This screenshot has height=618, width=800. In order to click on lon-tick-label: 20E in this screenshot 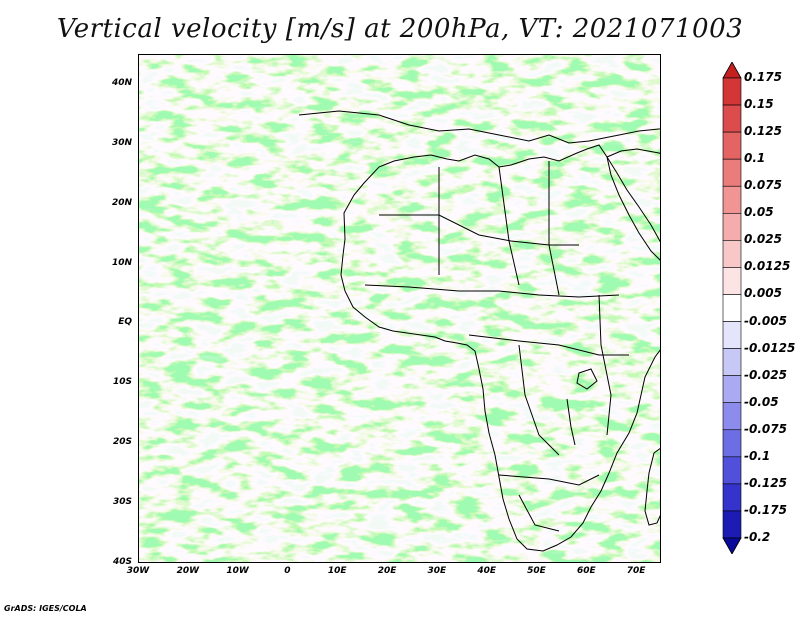, I will do `click(387, 571)`.